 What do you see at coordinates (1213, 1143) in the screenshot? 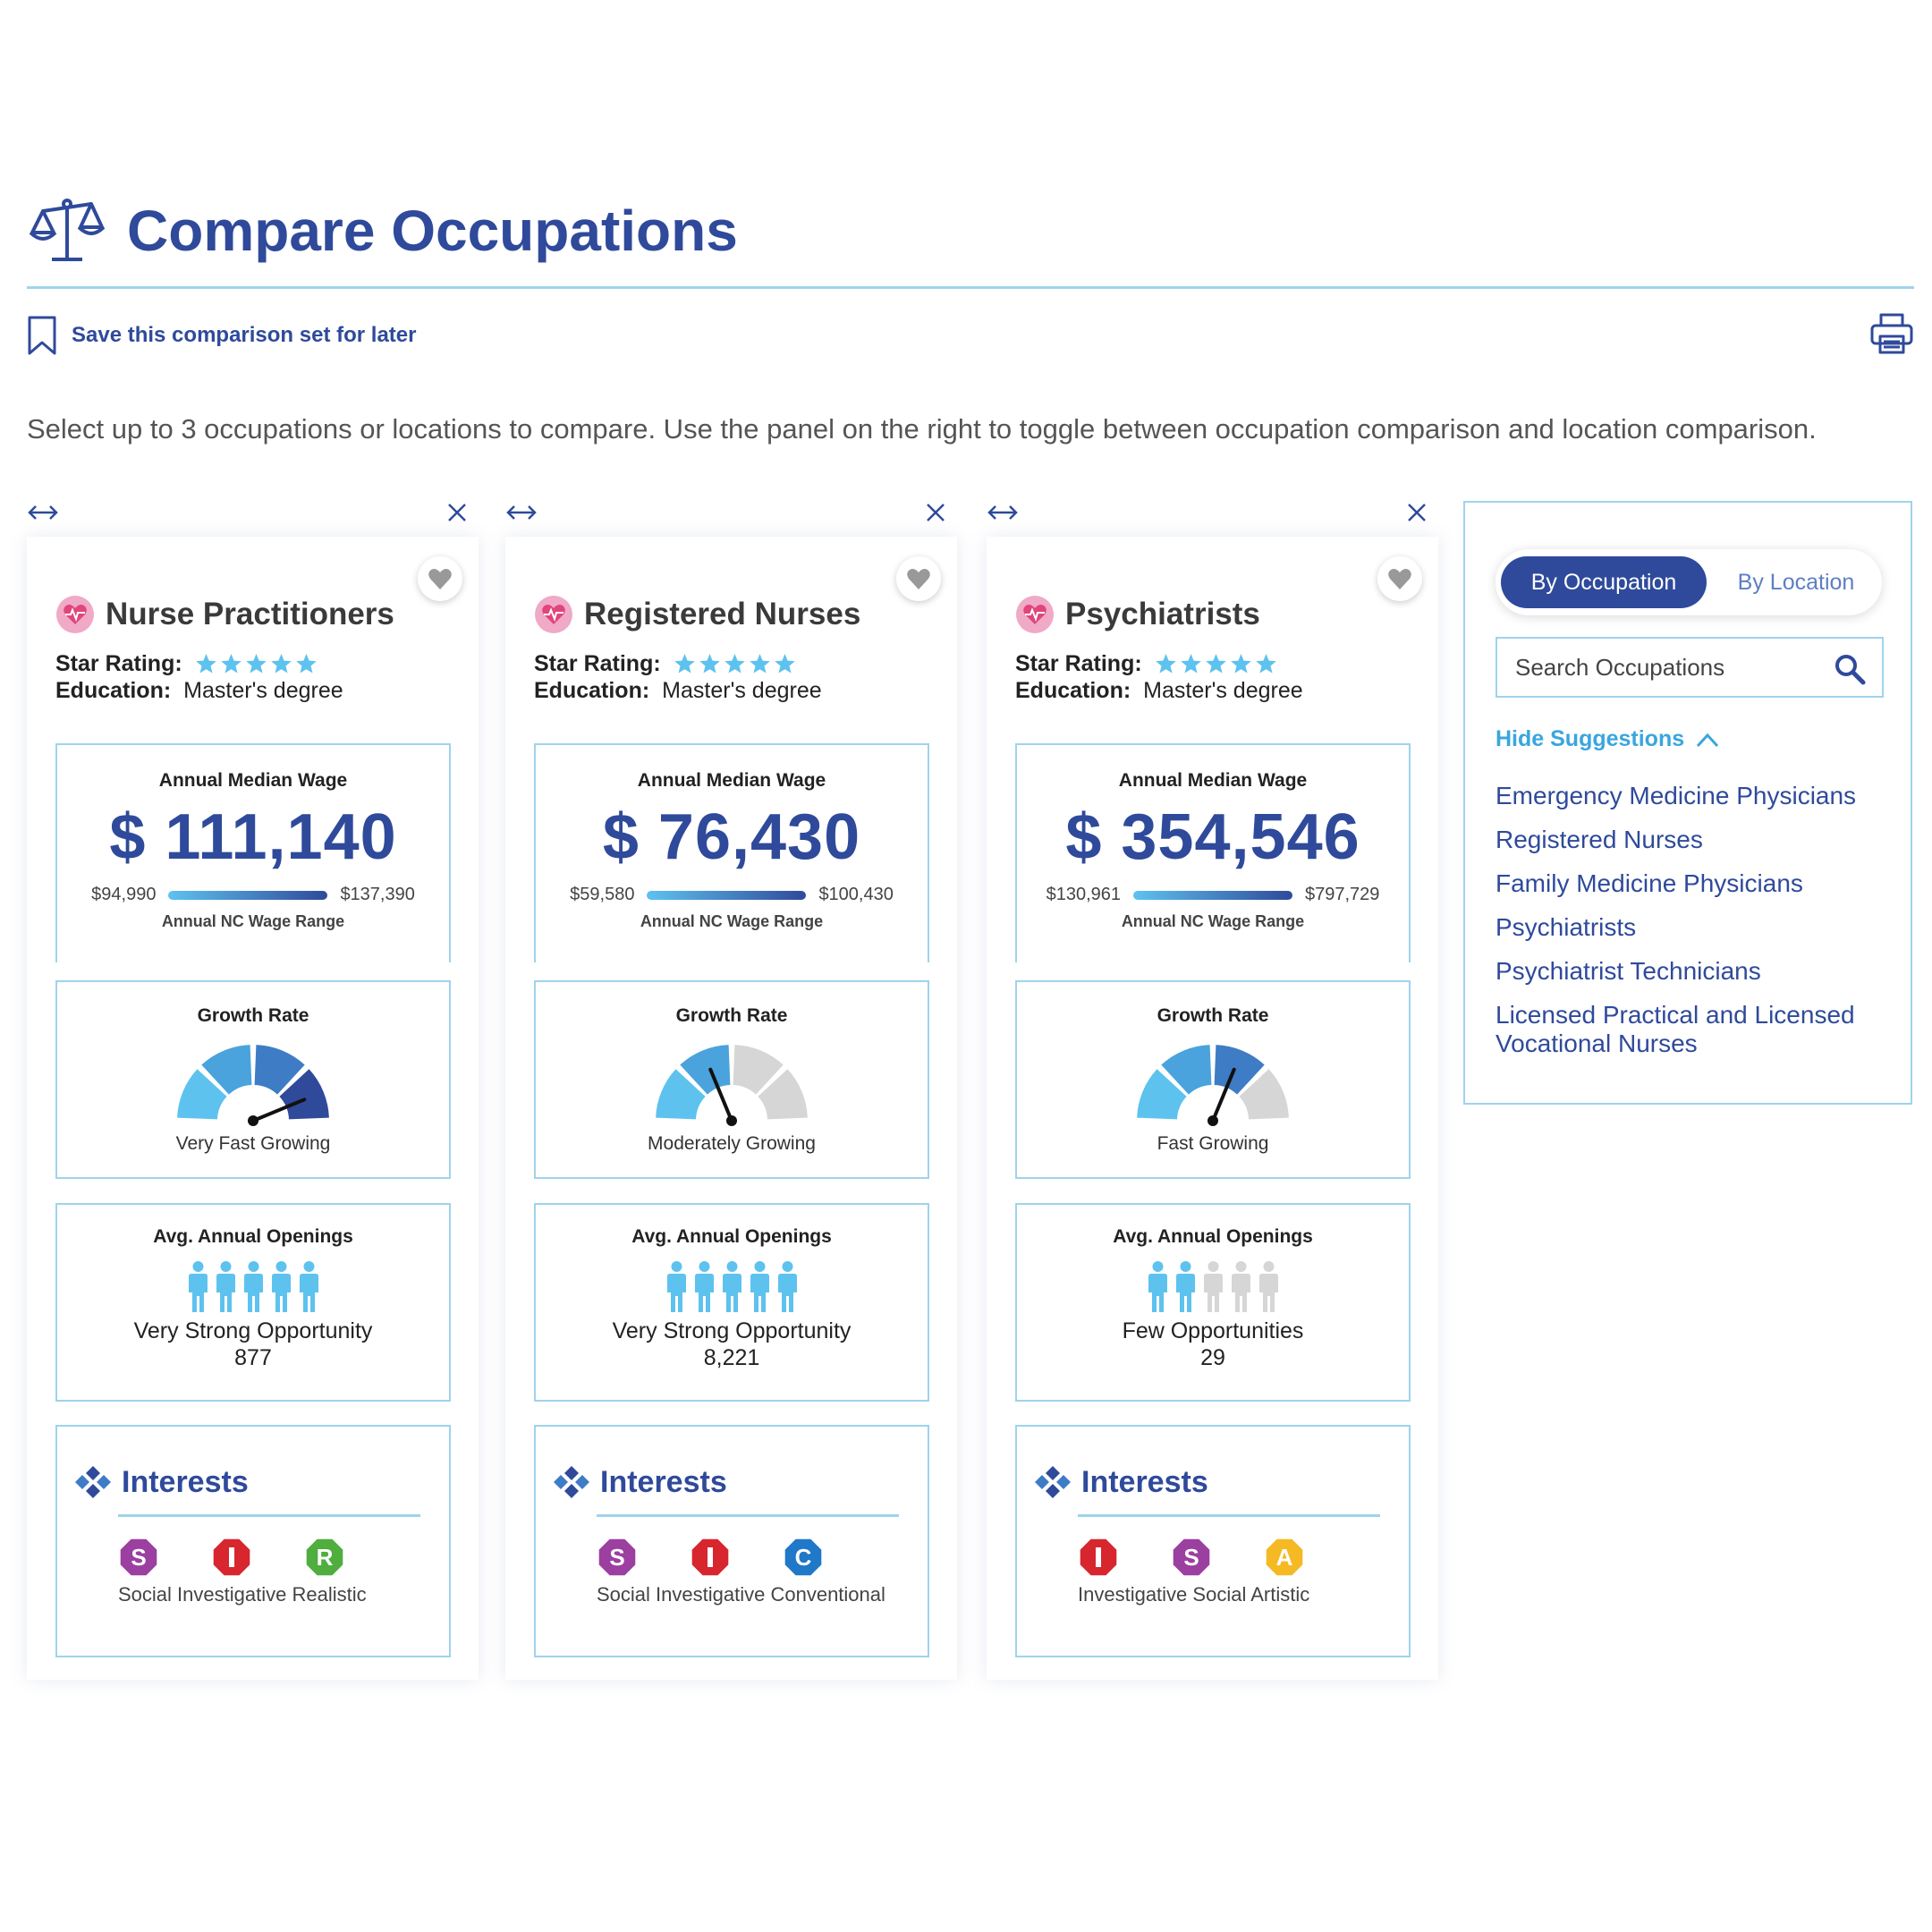
I see `growth-value: Fast Growing` at bounding box center [1213, 1143].